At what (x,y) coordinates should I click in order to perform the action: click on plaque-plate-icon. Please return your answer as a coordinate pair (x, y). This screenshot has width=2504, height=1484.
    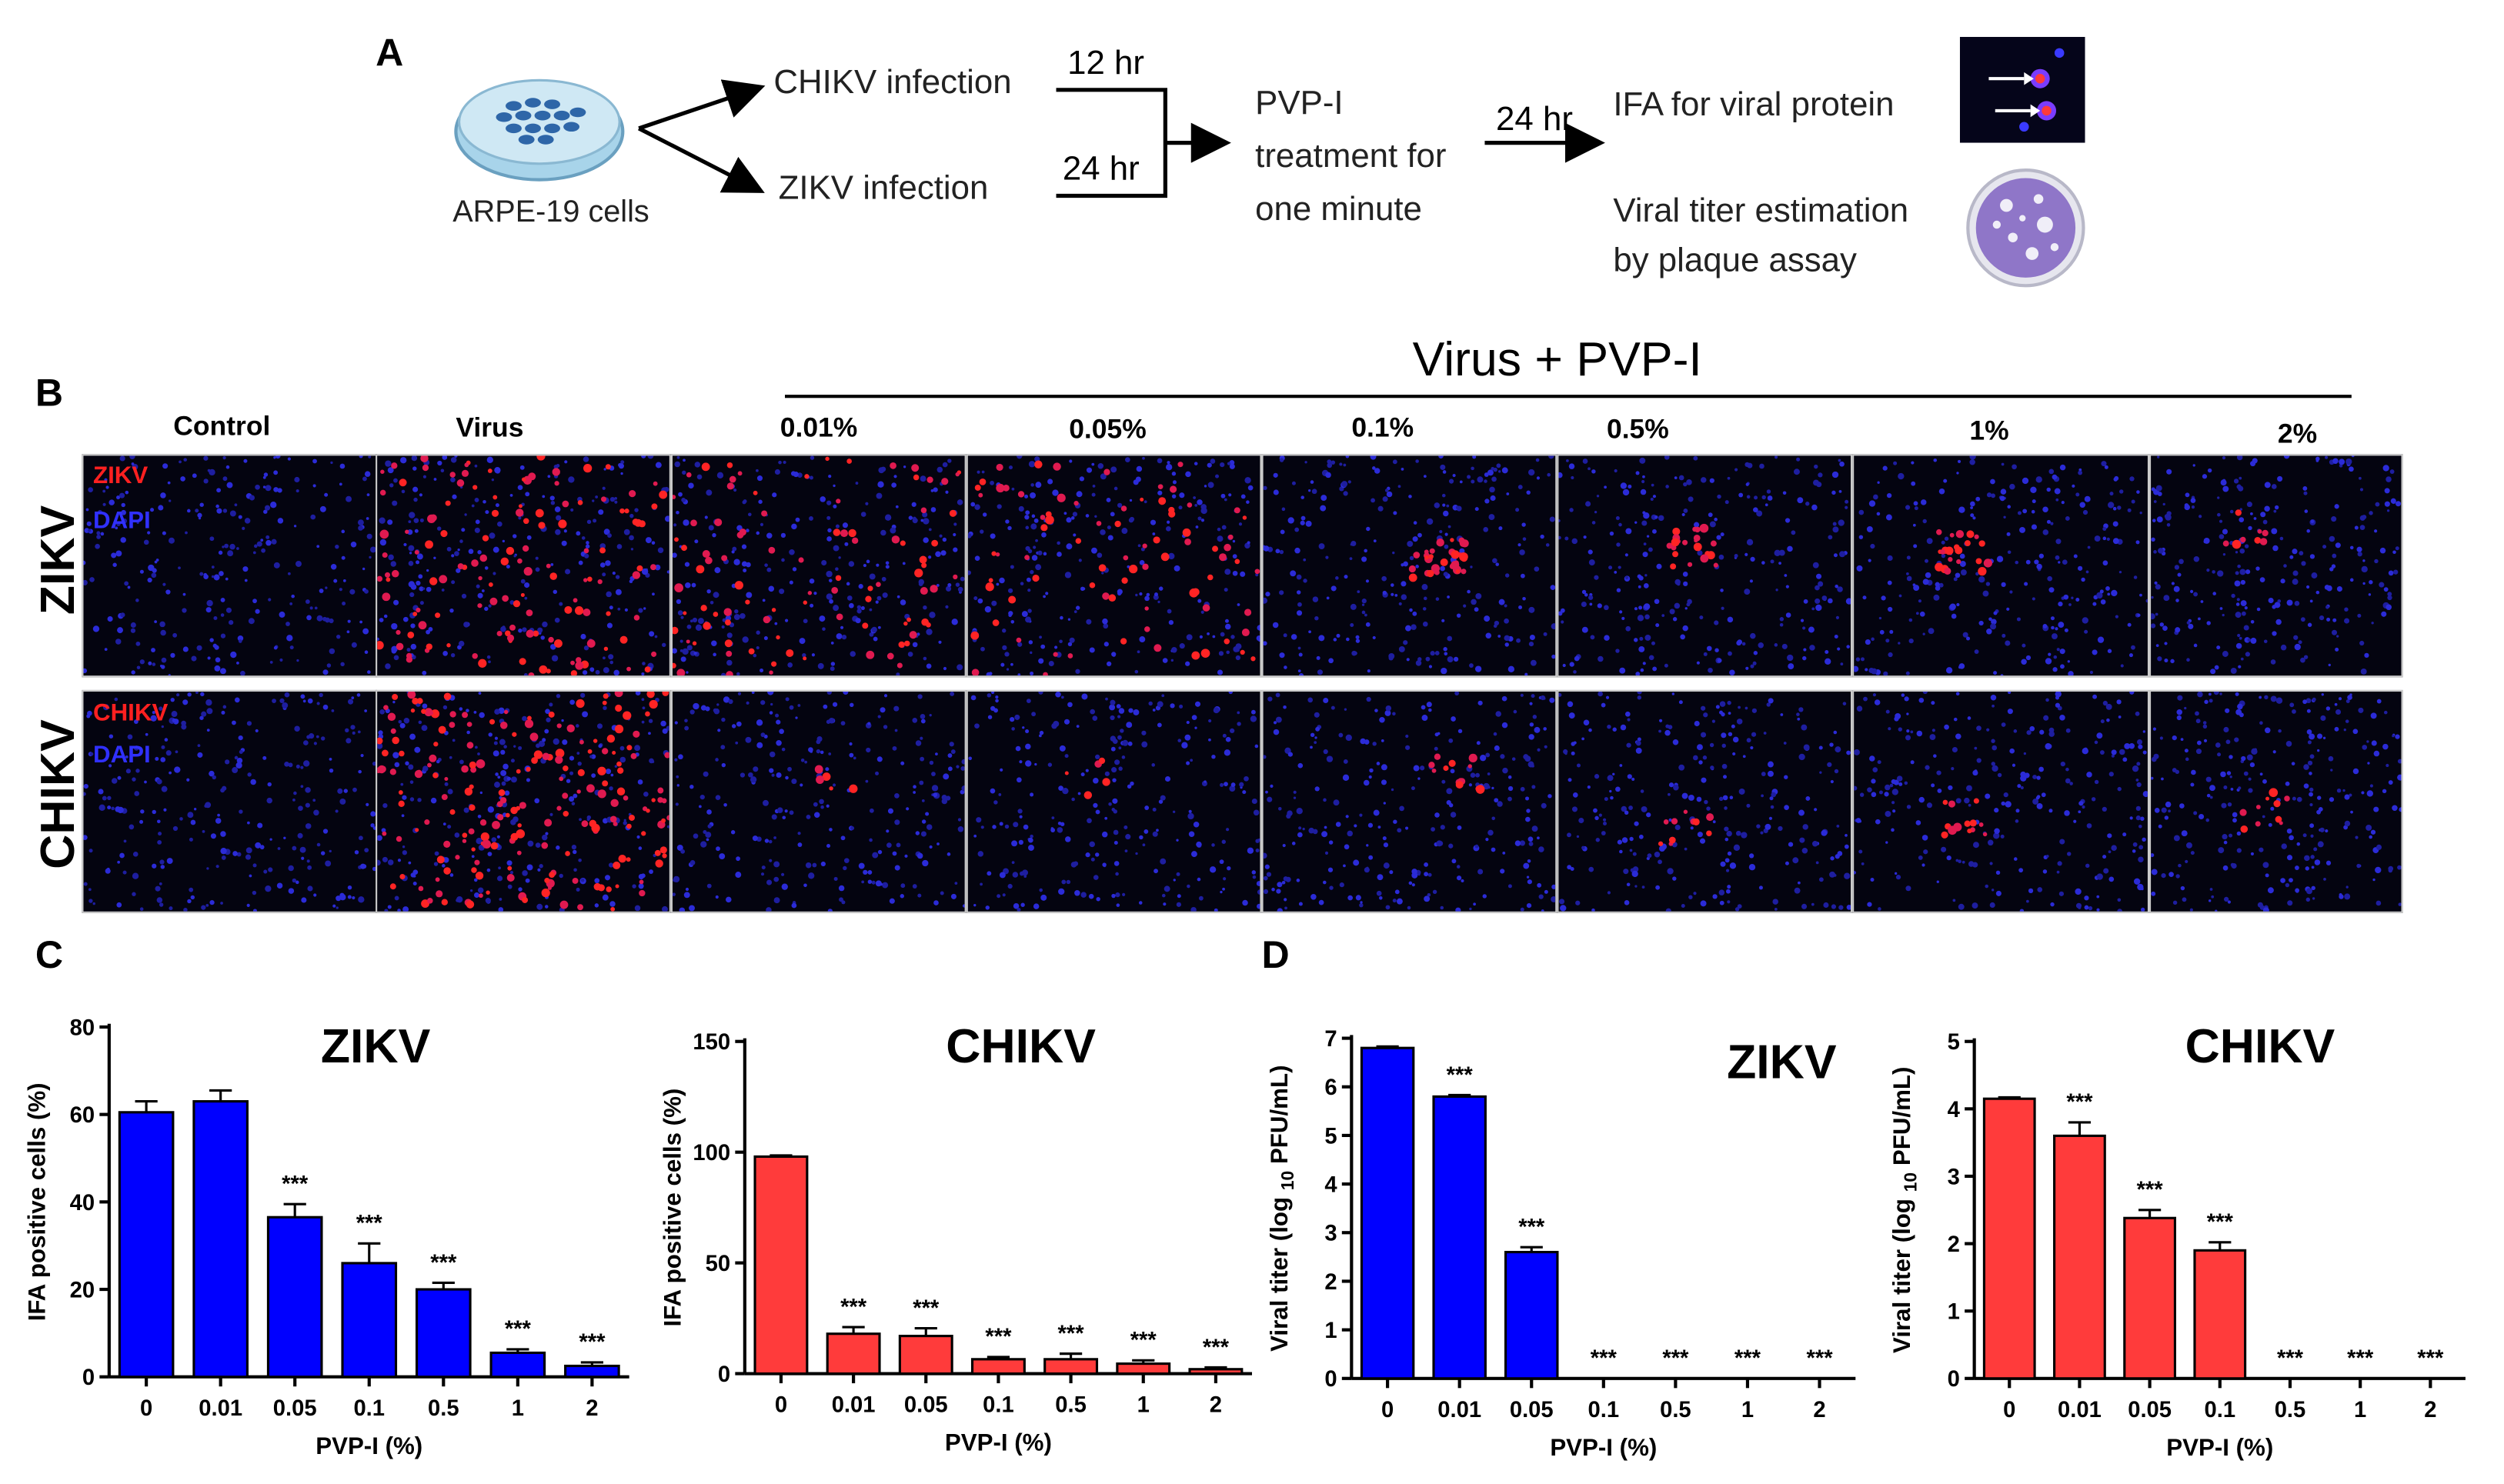
    Looking at the image, I should click on (2026, 228).